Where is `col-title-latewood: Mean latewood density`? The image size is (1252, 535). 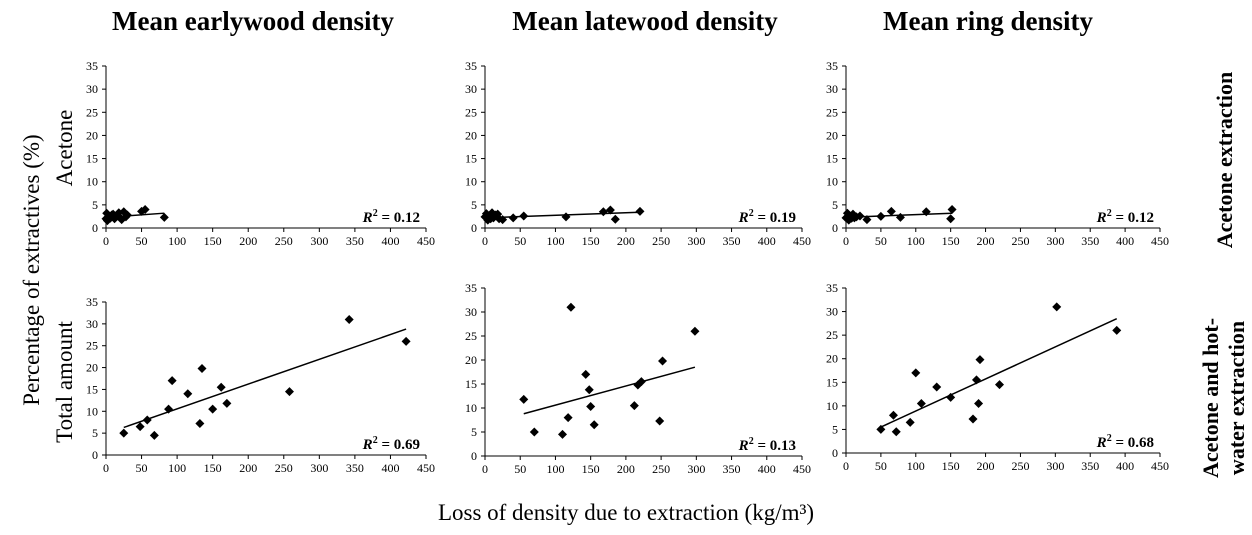
col-title-latewood: Mean latewood density is located at coordinates (645, 21).